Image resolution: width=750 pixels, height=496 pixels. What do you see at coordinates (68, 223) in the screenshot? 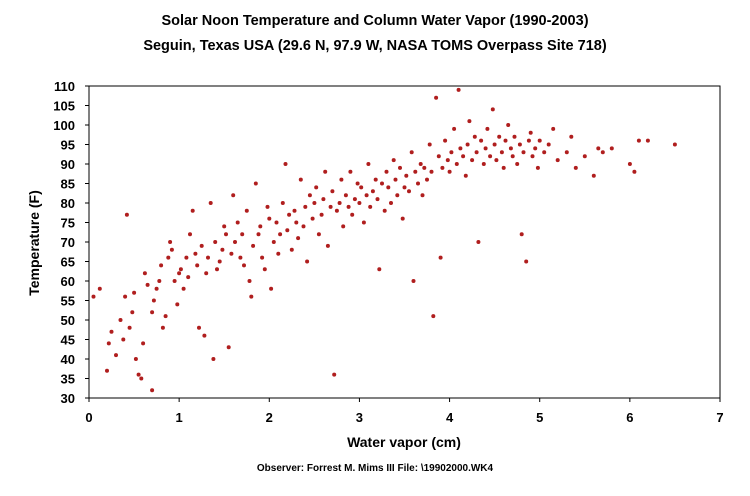
I see `y-tick-label: 75` at bounding box center [68, 223].